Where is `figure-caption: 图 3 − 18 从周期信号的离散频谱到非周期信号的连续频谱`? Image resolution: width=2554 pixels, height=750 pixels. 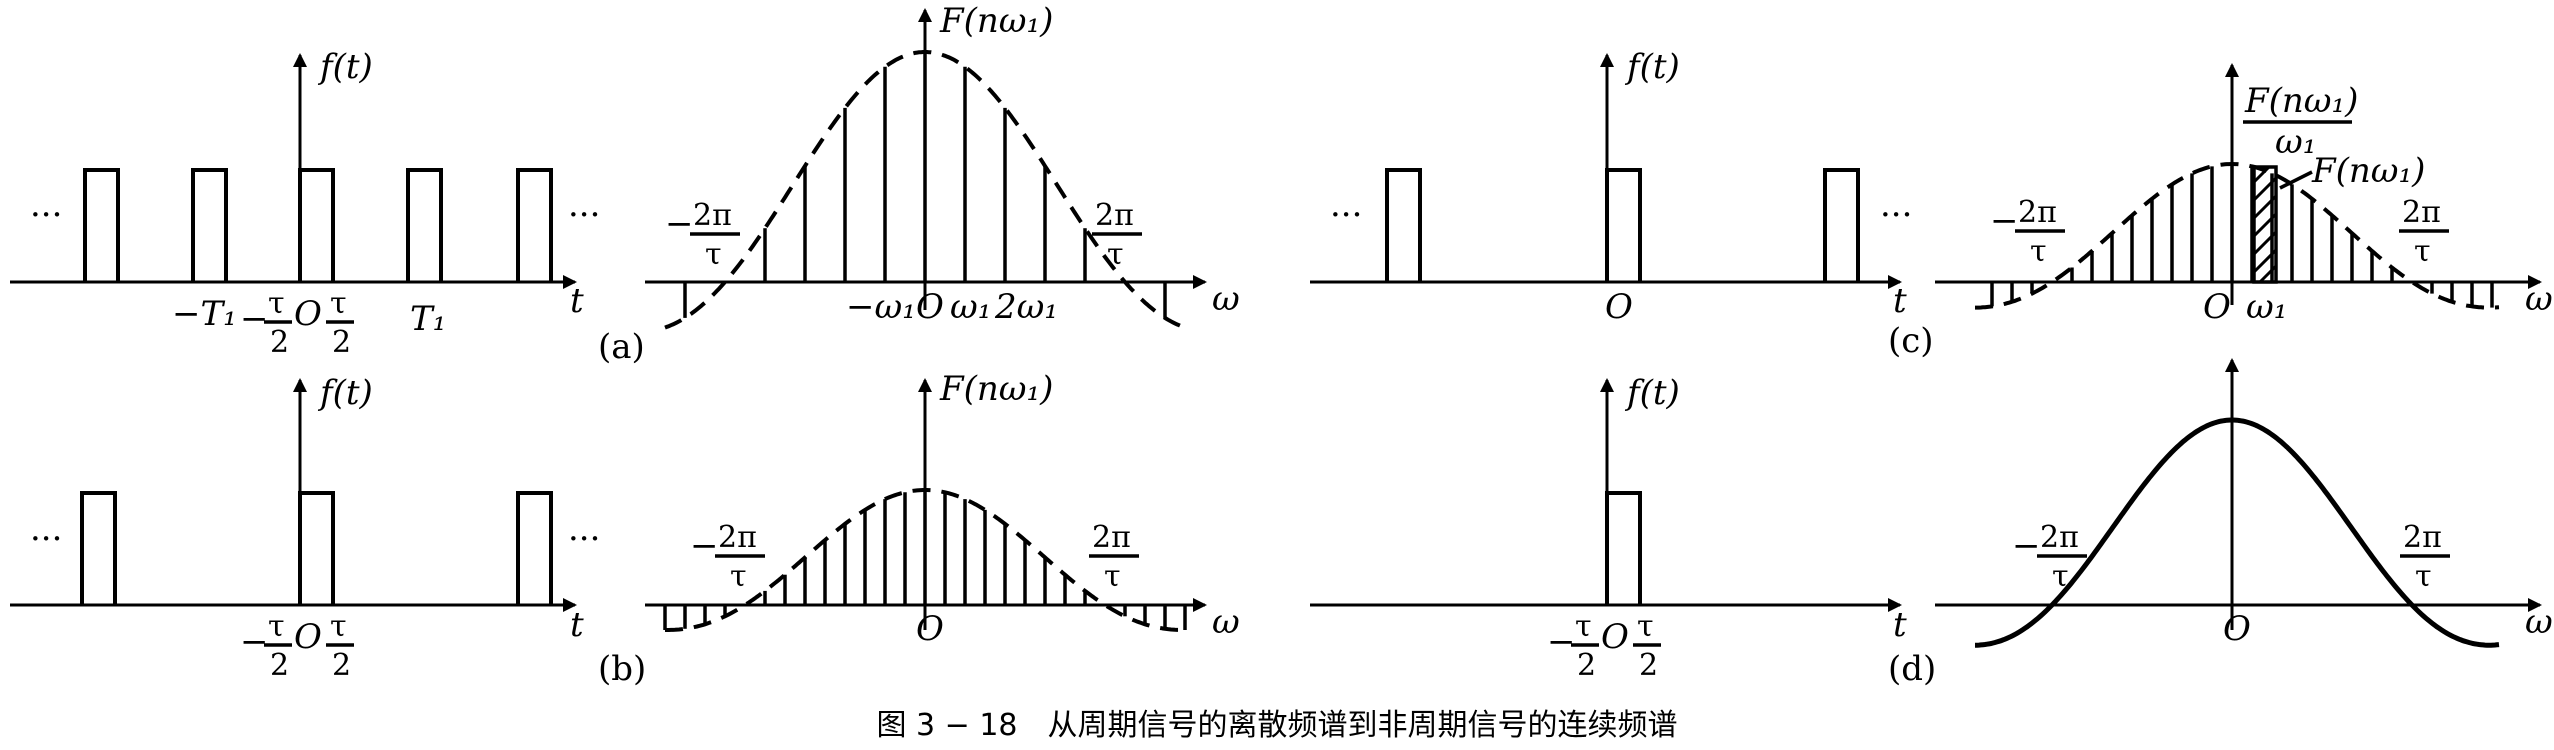
figure-caption: 图 3 − 18 从周期信号的离散频谱到非周期信号的连续频谱 is located at coordinates (1276, 725).